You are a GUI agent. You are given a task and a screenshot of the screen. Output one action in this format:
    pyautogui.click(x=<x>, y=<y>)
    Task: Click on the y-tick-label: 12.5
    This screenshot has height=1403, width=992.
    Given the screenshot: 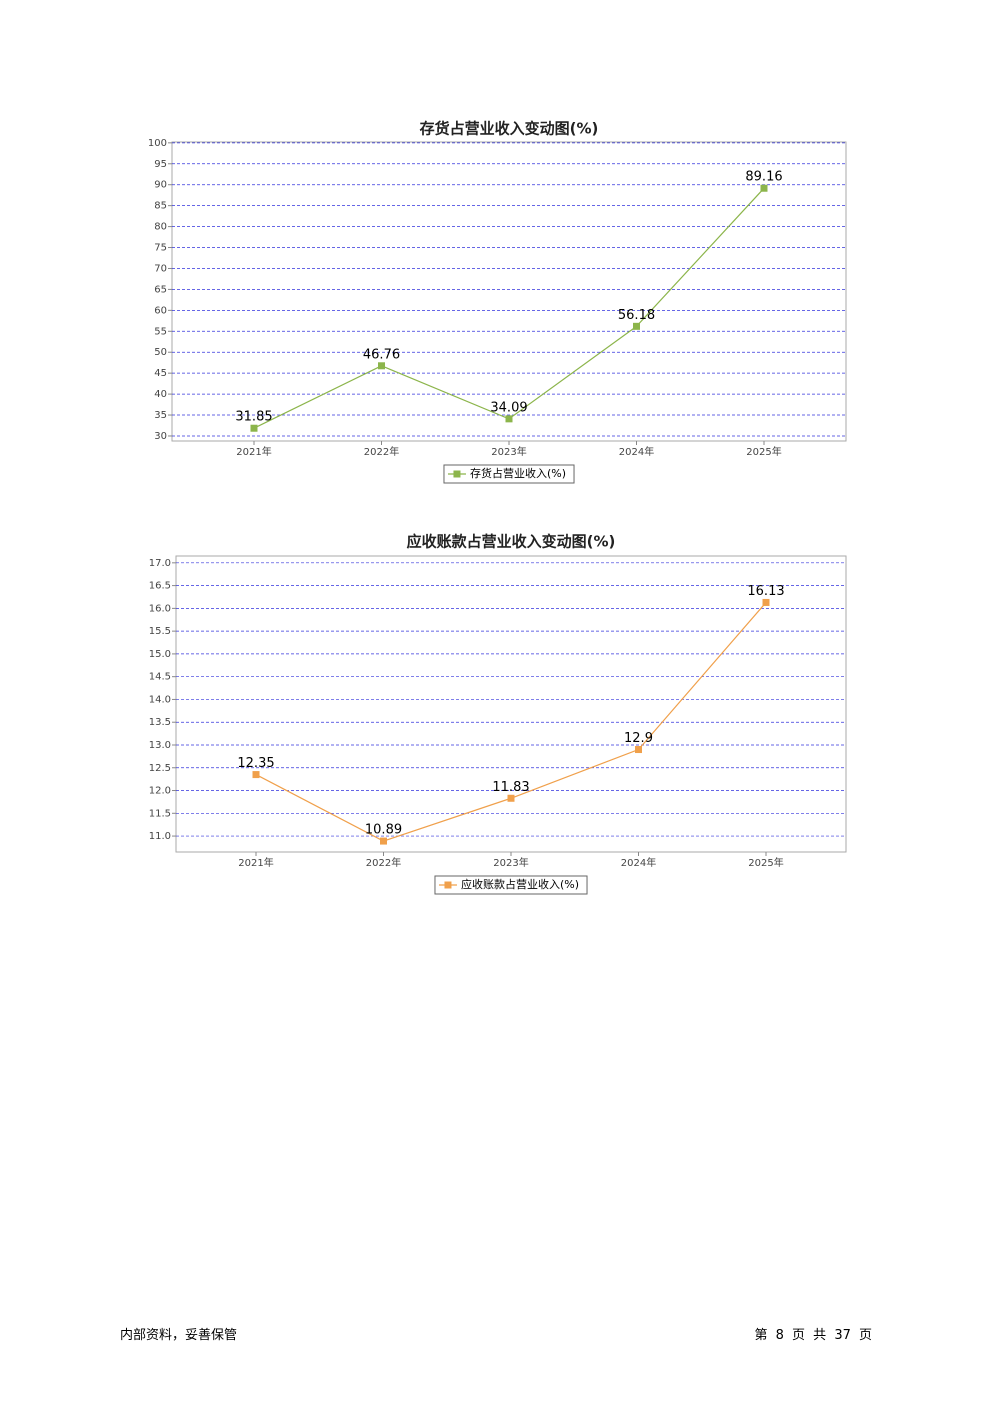 What is the action you would take?
    pyautogui.click(x=160, y=768)
    